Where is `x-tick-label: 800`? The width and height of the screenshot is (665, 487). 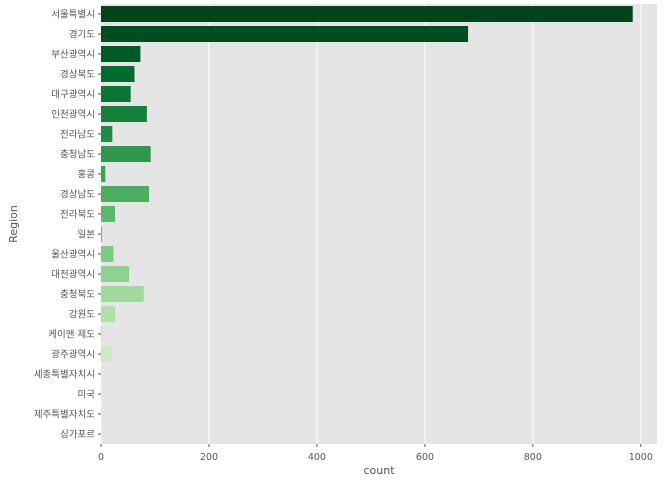
x-tick-label: 800 is located at coordinates (533, 457).